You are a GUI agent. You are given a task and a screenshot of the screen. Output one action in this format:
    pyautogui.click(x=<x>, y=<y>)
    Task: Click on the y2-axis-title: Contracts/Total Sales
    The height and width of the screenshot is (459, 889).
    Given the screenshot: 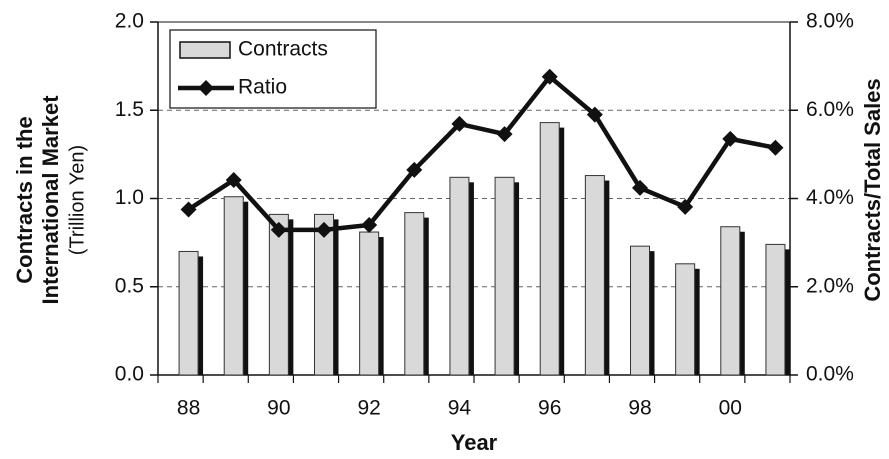 What is the action you would take?
    pyautogui.click(x=872, y=189)
    